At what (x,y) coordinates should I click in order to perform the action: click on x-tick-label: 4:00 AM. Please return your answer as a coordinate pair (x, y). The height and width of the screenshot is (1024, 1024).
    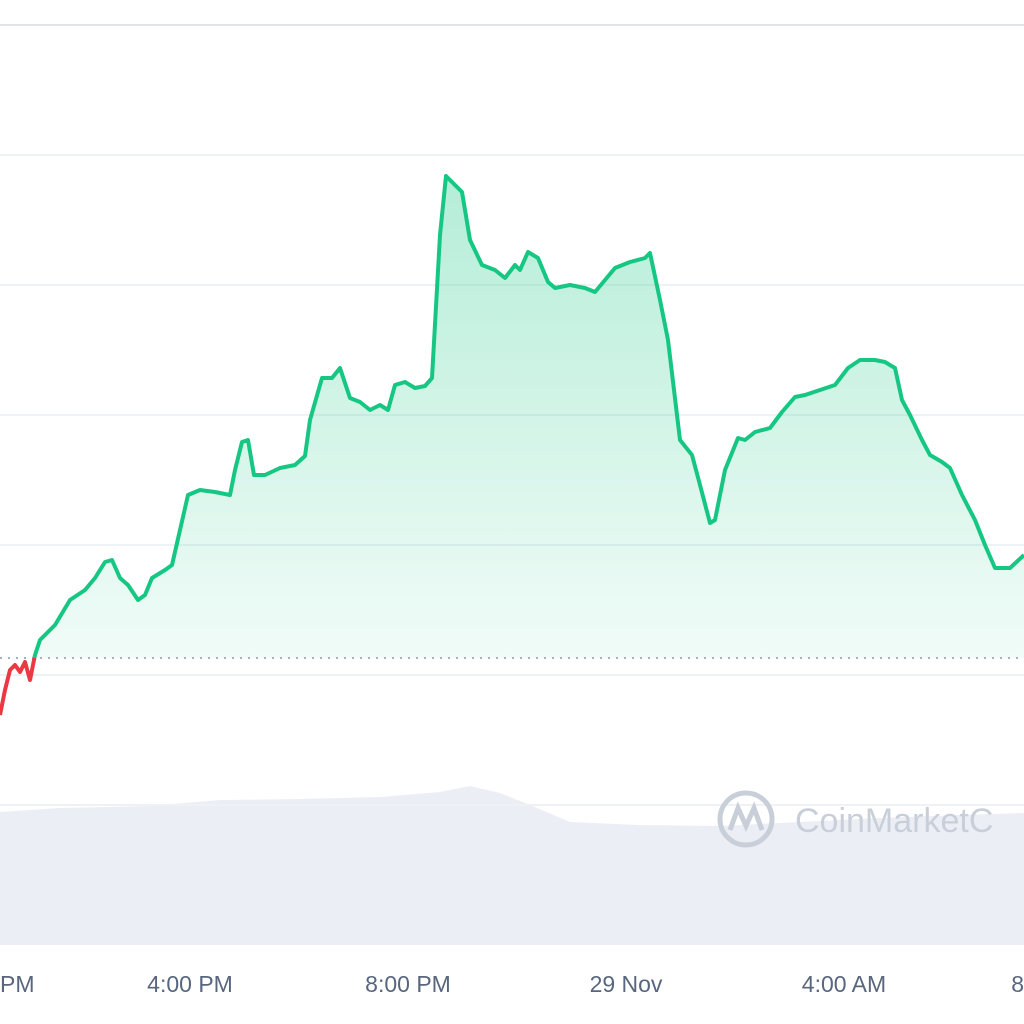
    Looking at the image, I should click on (844, 984).